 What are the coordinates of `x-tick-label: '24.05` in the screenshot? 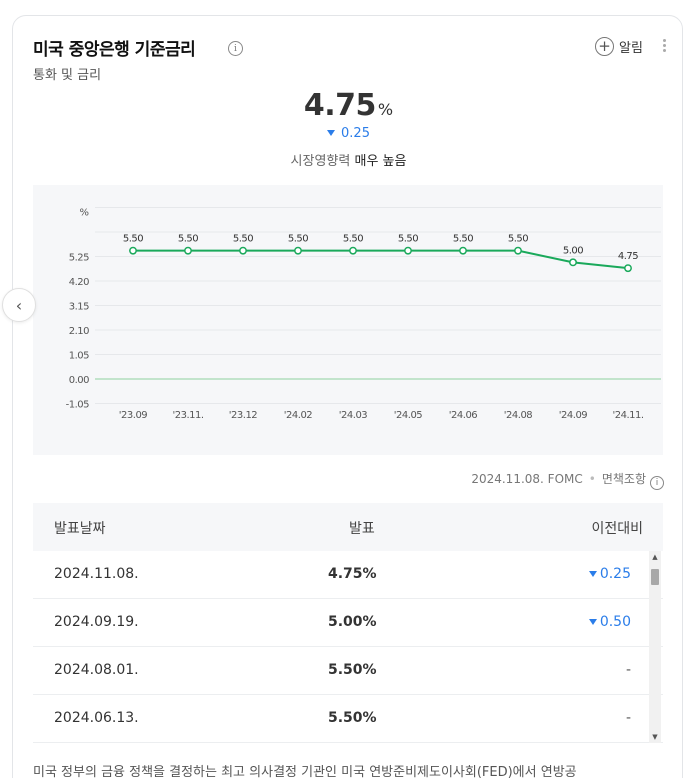 It's located at (408, 415).